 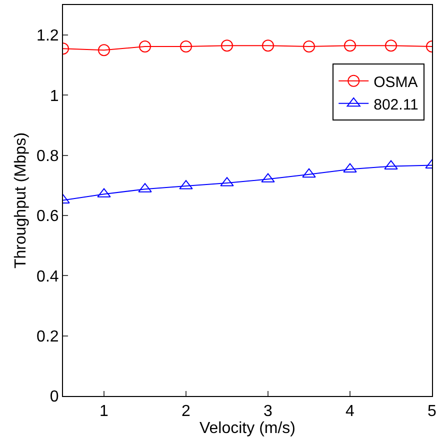 I want to click on x-axis-title: Velocity (m/s), so click(x=247, y=429).